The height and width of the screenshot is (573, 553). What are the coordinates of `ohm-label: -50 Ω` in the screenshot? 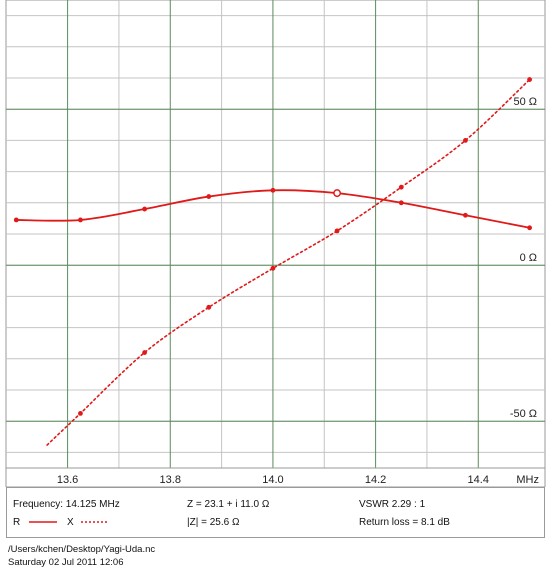 It's located at (523, 414).